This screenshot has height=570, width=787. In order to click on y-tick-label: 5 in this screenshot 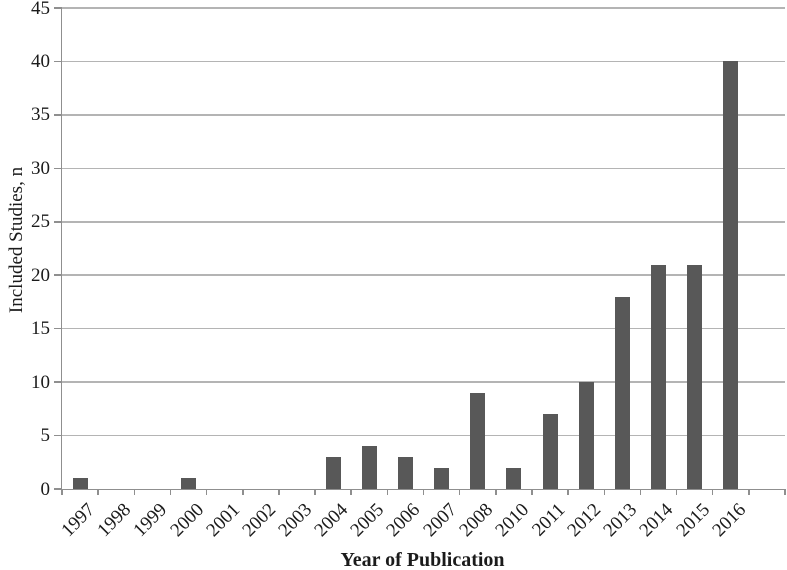, I will do `click(45, 436)`.